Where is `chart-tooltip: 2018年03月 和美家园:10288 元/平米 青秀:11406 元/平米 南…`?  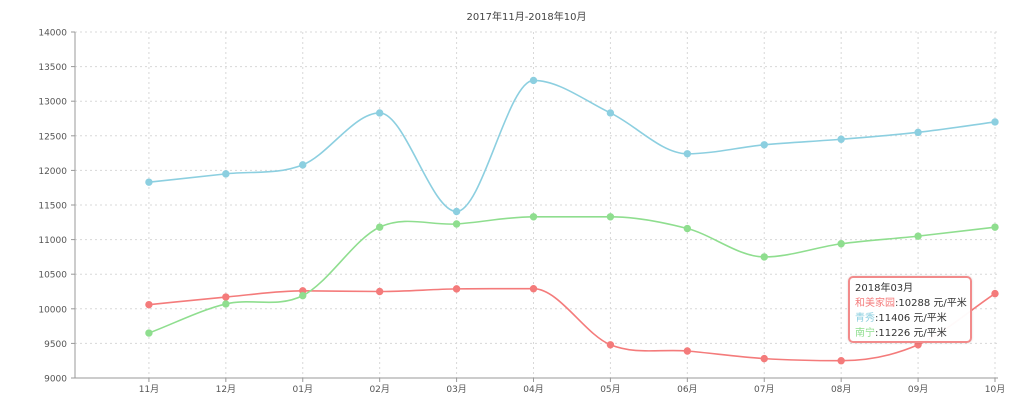
chart-tooltip: 2018年03月 和美家园:10288 元/平米 青秀:11406 元/平米 南… is located at coordinates (910, 309).